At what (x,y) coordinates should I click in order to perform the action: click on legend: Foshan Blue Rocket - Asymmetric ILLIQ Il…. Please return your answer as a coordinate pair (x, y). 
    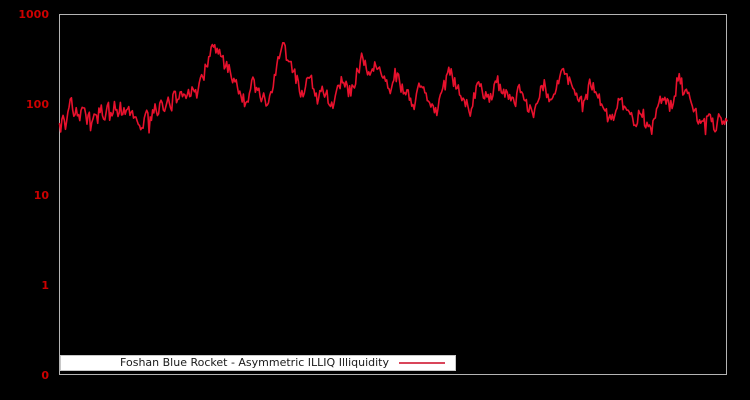
    Looking at the image, I should click on (258, 363).